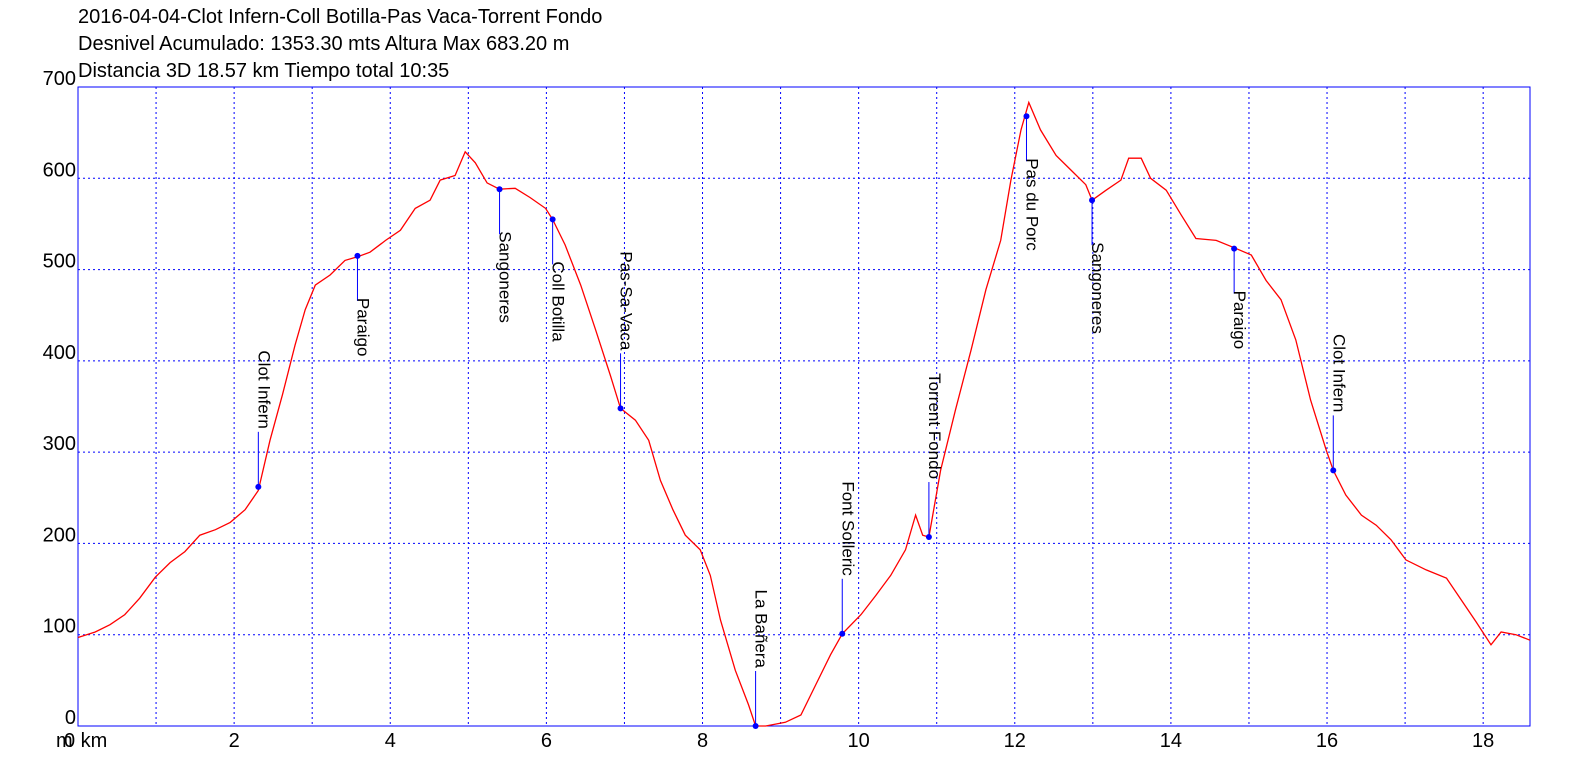  What do you see at coordinates (1483, 741) in the screenshot?
I see `x-tick-label: 18` at bounding box center [1483, 741].